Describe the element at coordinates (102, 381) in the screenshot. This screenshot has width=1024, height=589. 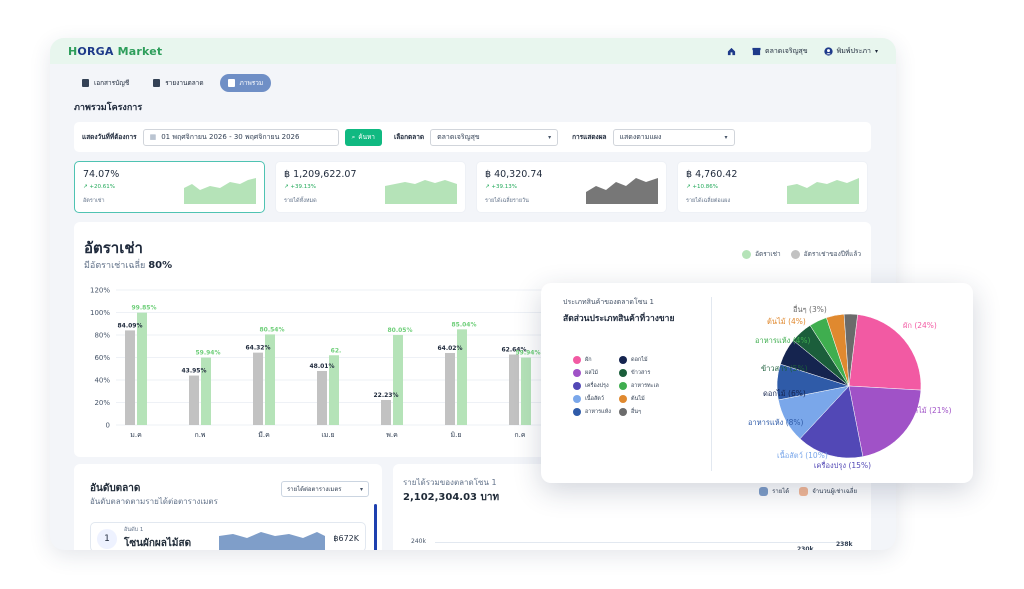
I see `y-tick-label: 40%` at that location.